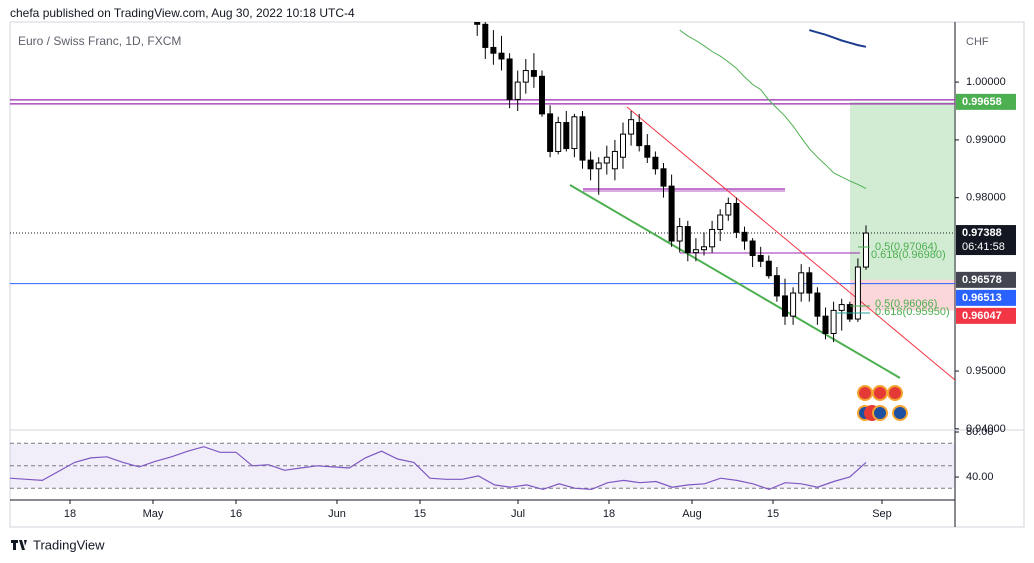  I want to click on price-tick-label: 1.00000, so click(986, 82).